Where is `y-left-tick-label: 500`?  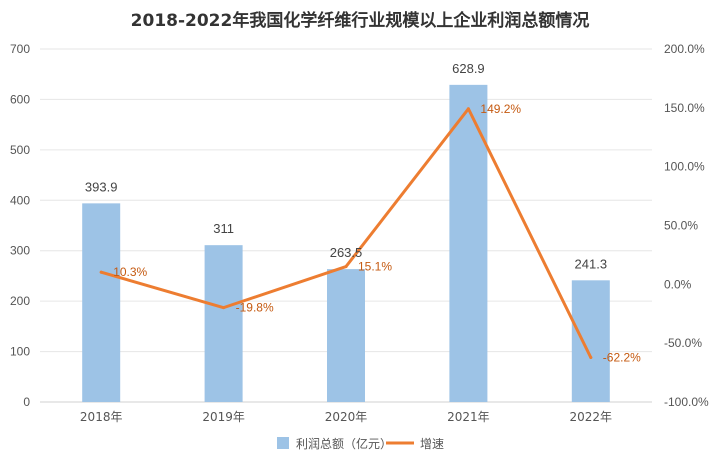 y-left-tick-label: 500 is located at coordinates (20, 150).